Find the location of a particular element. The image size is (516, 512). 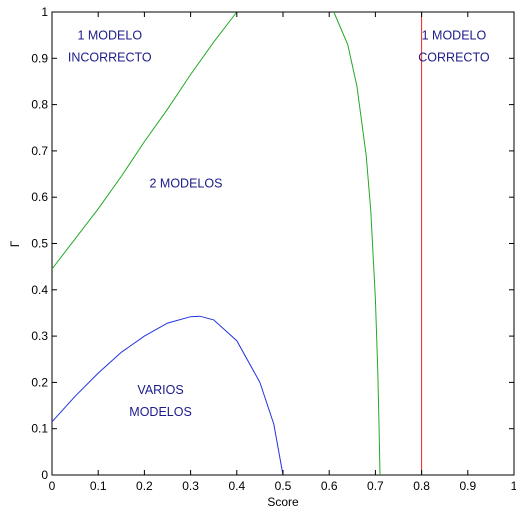

x-tick-label: 0.3 is located at coordinates (190, 486).